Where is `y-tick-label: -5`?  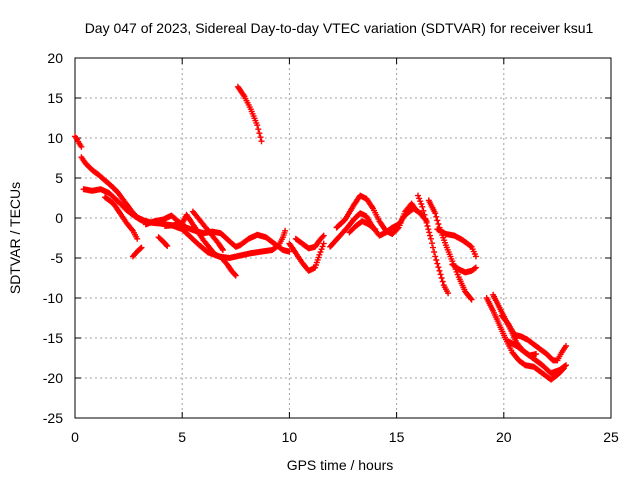 y-tick-label: -5 is located at coordinates (57, 258).